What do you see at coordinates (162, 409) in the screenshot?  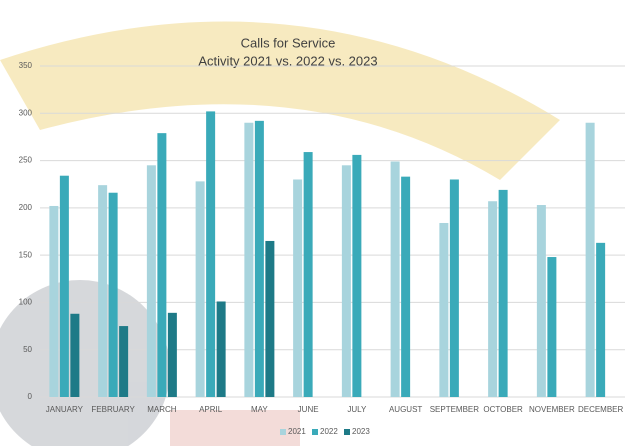 I see `x-tick-label: MARCH` at bounding box center [162, 409].